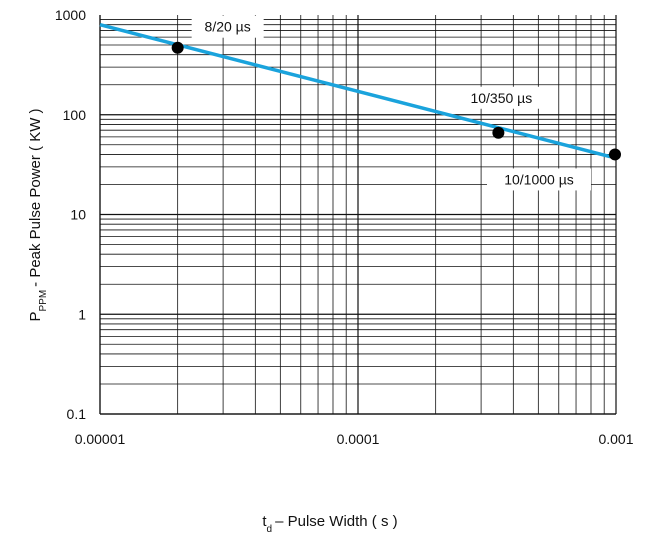 The height and width of the screenshot is (536, 661). Describe the element at coordinates (615, 439) in the screenshot. I see `x-tick-label: 0.001` at that location.